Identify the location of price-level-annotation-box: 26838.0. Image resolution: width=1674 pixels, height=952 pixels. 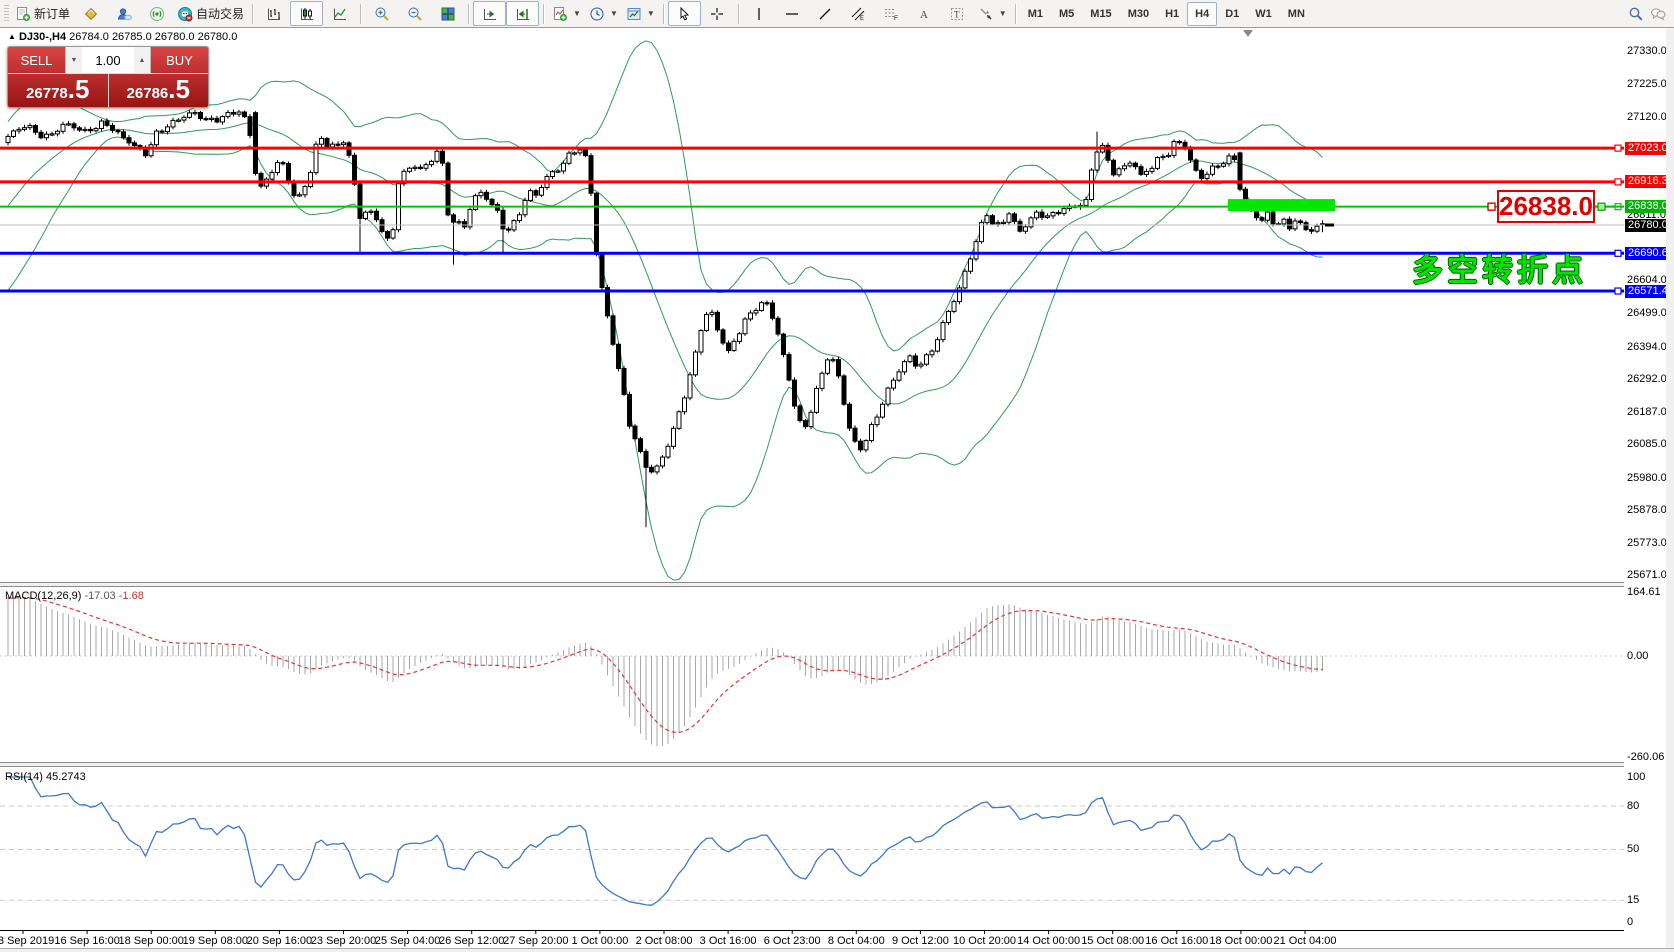
(1546, 206).